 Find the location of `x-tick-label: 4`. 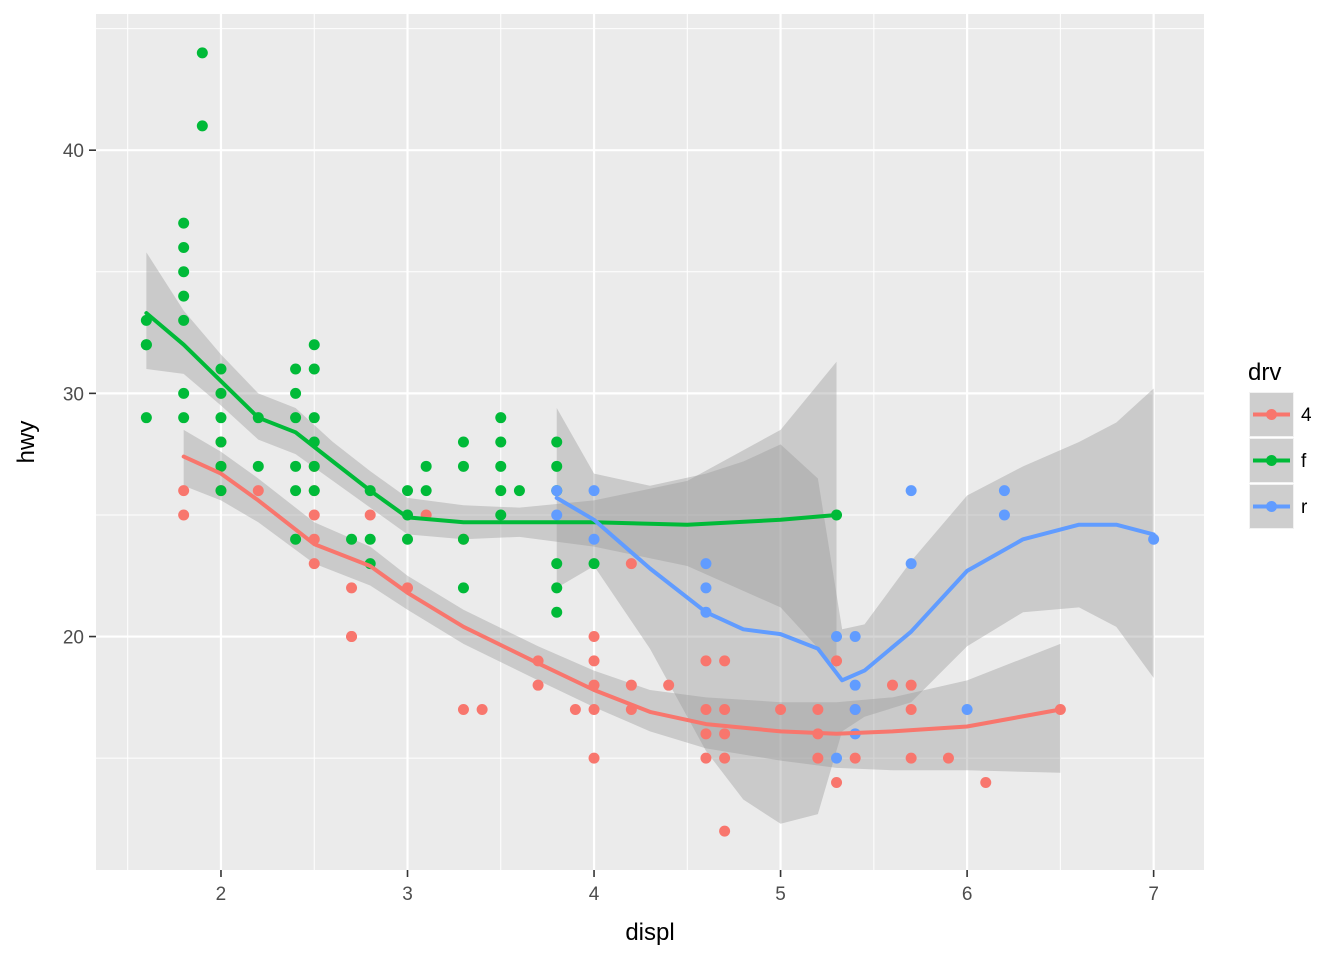

x-tick-label: 4 is located at coordinates (594, 894).